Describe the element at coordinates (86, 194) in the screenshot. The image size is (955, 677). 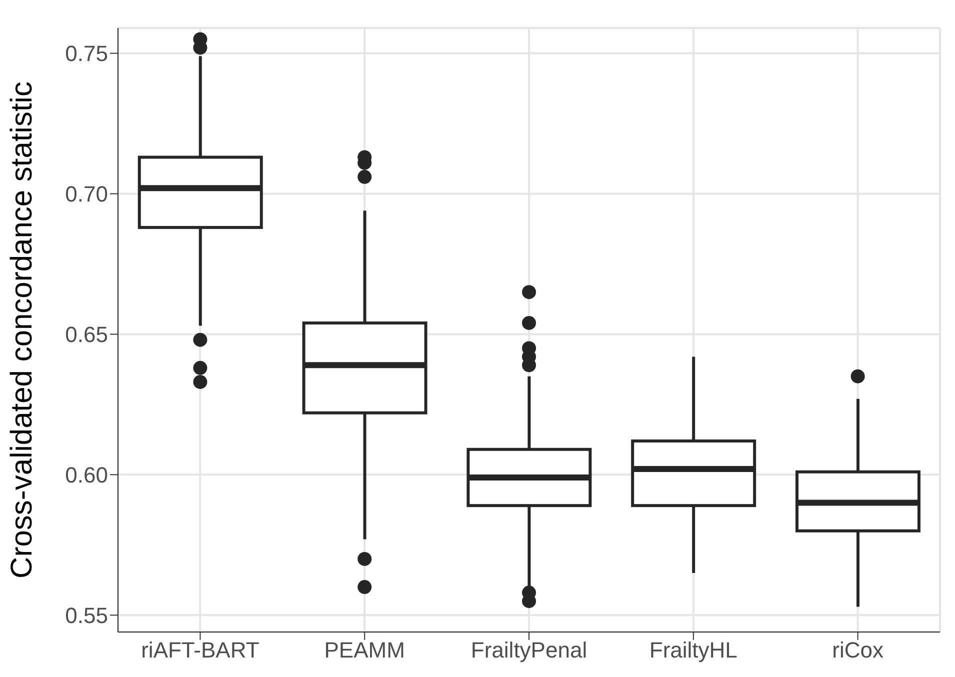
I see `y-tick-label: 0.70` at that location.